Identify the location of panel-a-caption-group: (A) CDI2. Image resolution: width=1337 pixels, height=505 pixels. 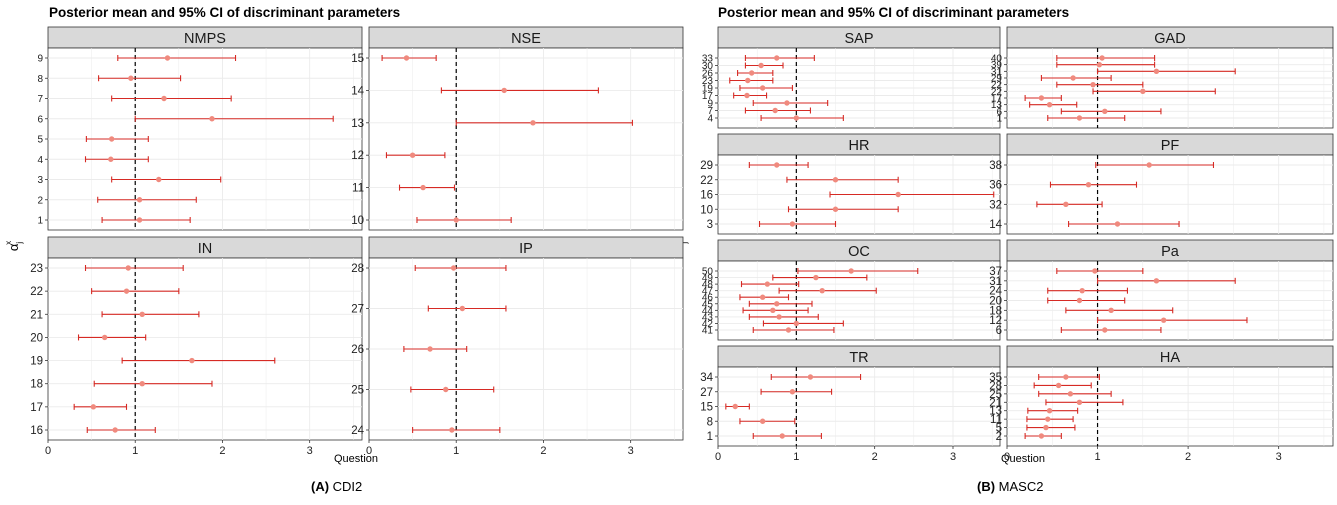
(336, 486).